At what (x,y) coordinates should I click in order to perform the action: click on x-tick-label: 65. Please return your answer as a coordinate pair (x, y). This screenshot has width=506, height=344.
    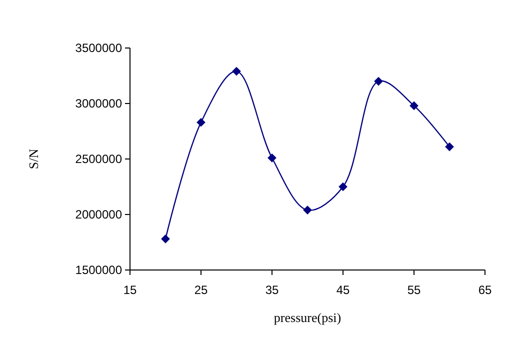
    Looking at the image, I should click on (485, 290).